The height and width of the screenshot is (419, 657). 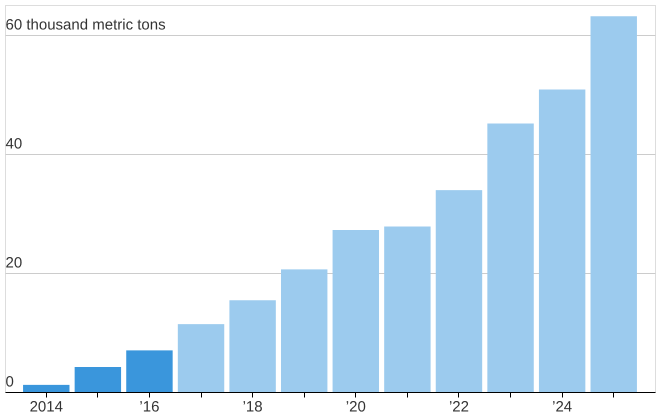 I want to click on x-tick-label: ’24, so click(x=562, y=407).